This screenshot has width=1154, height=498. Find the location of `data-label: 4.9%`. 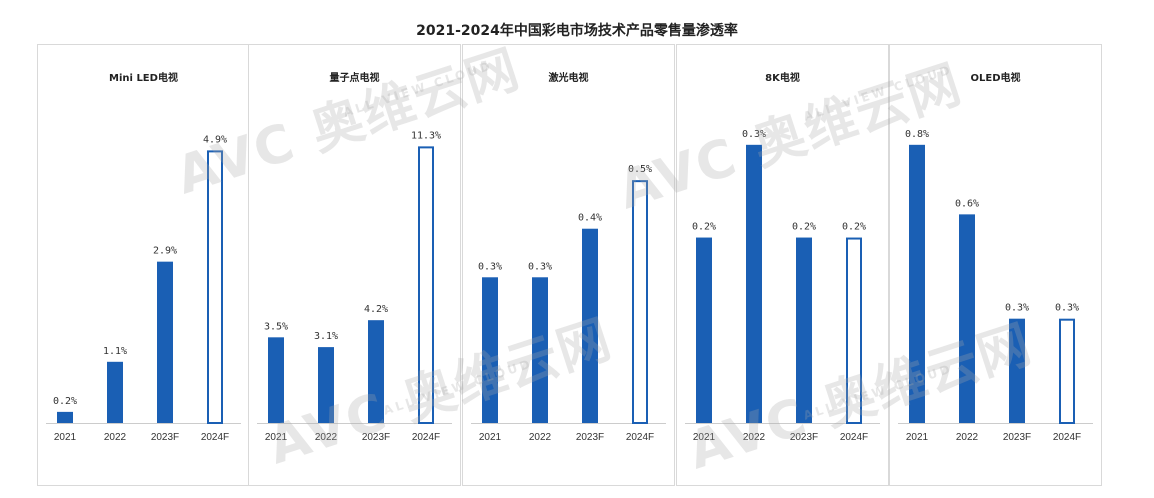

data-label: 4.9% is located at coordinates (215, 139).